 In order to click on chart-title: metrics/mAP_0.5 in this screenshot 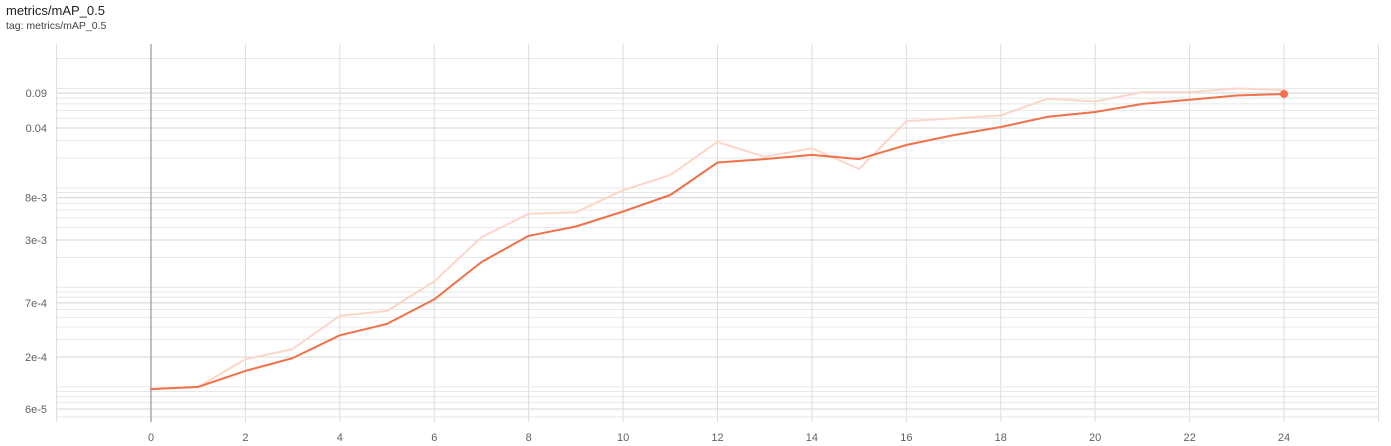, I will do `click(55, 10)`.